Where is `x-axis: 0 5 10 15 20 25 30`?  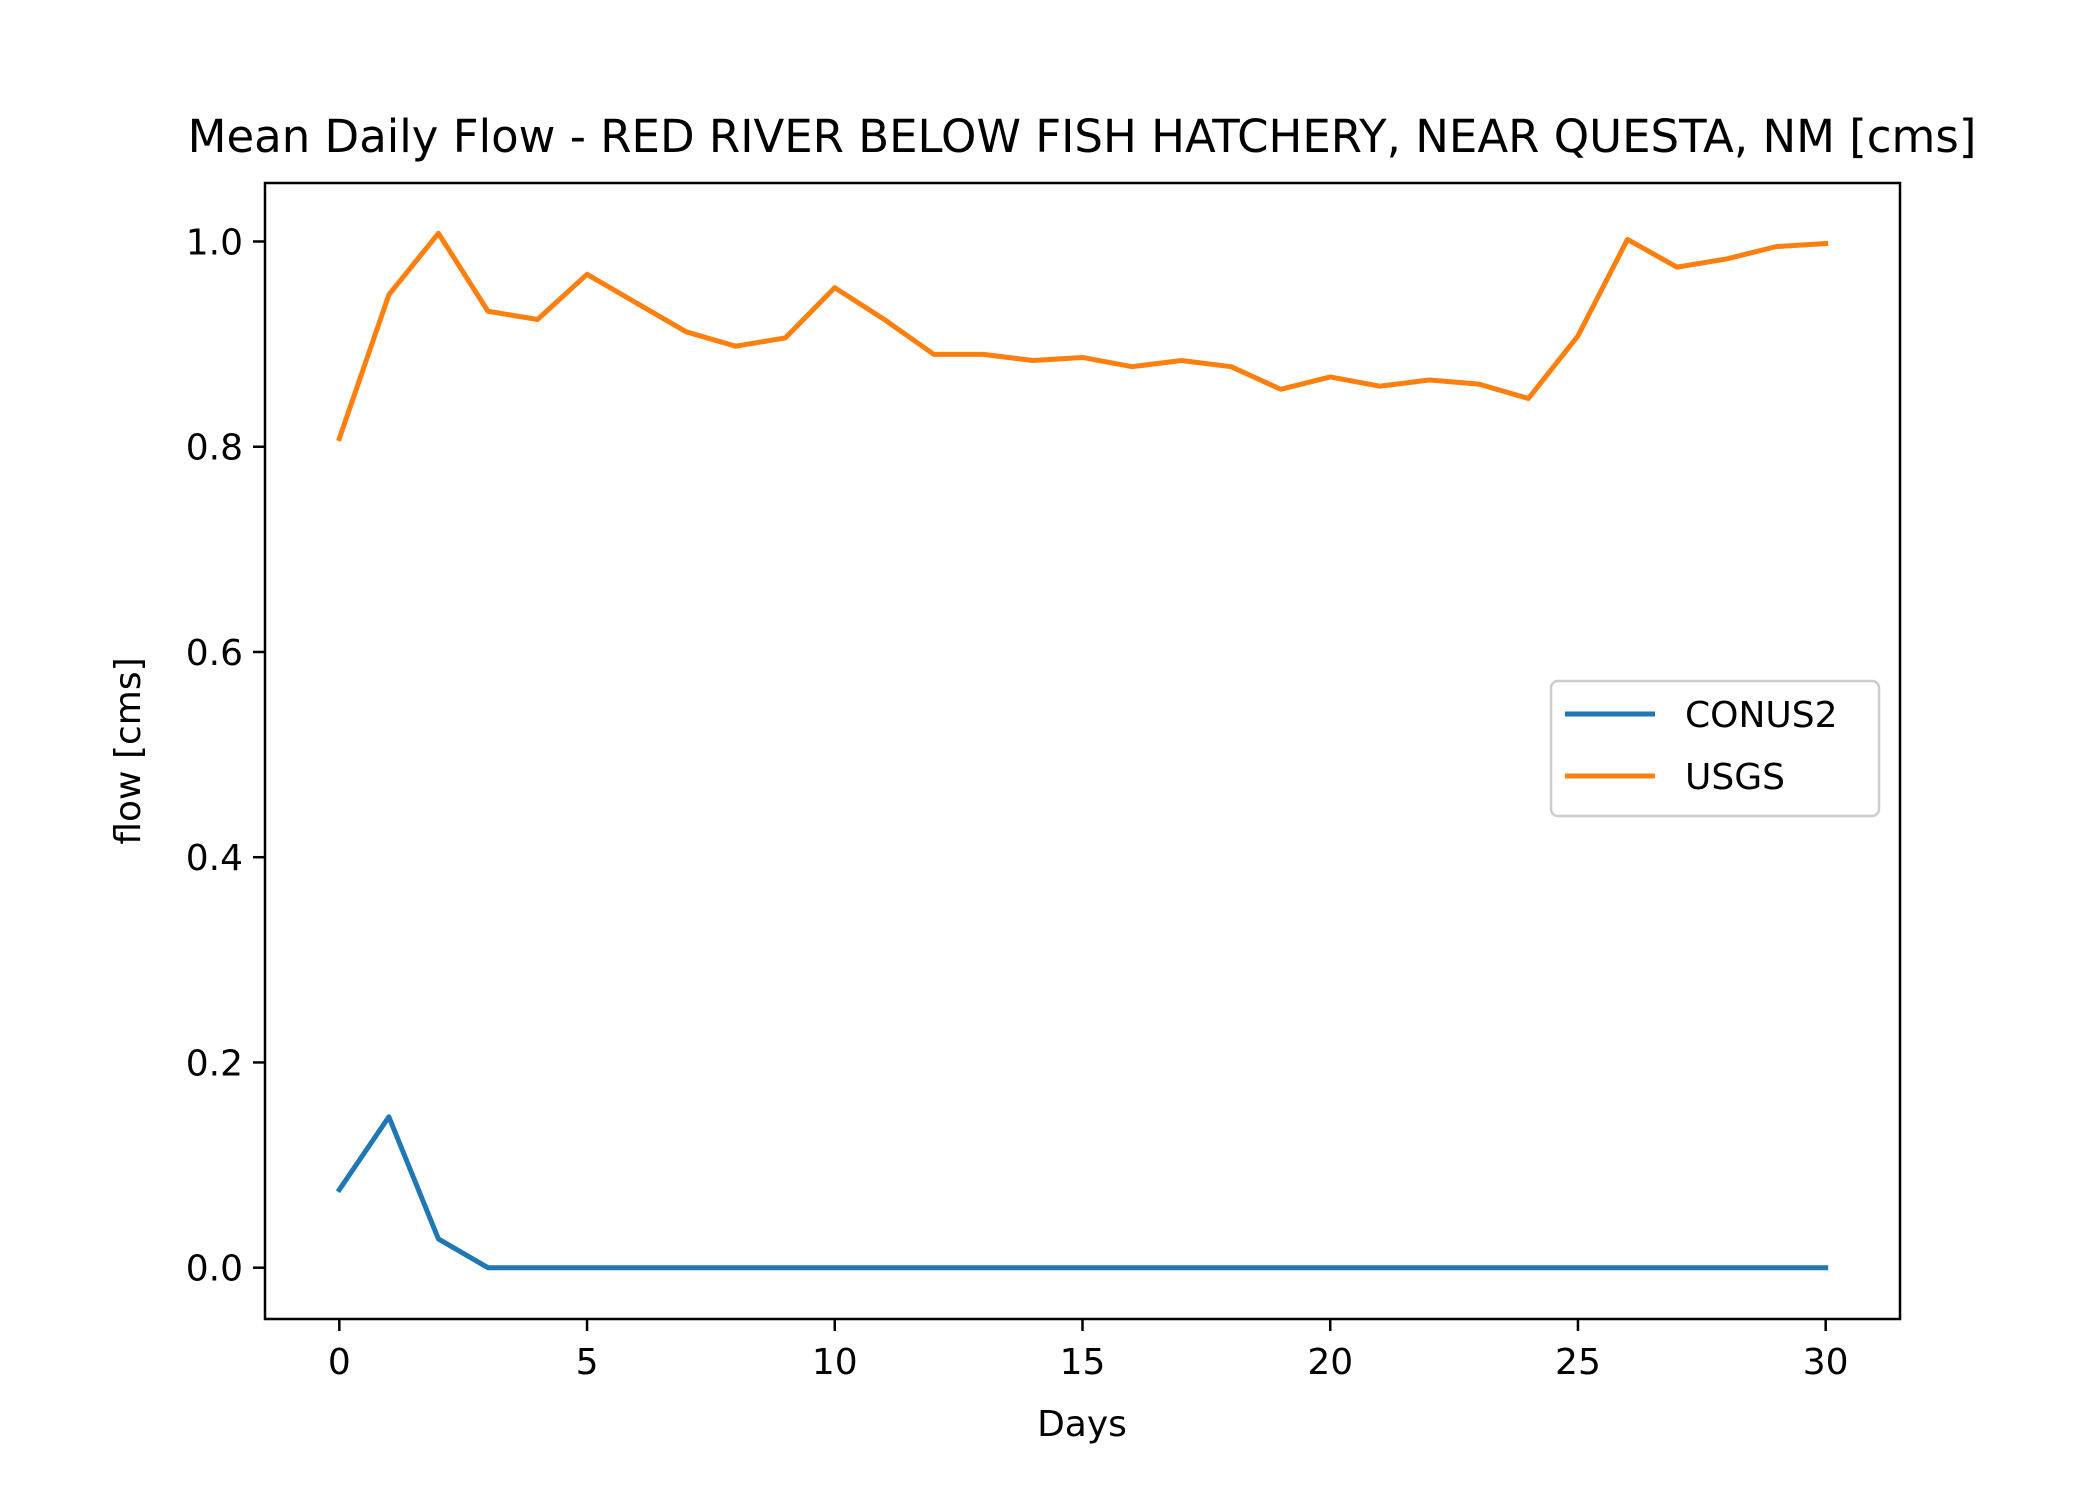
x-axis: 0 5 10 15 20 25 30 is located at coordinates (1088, 1351).